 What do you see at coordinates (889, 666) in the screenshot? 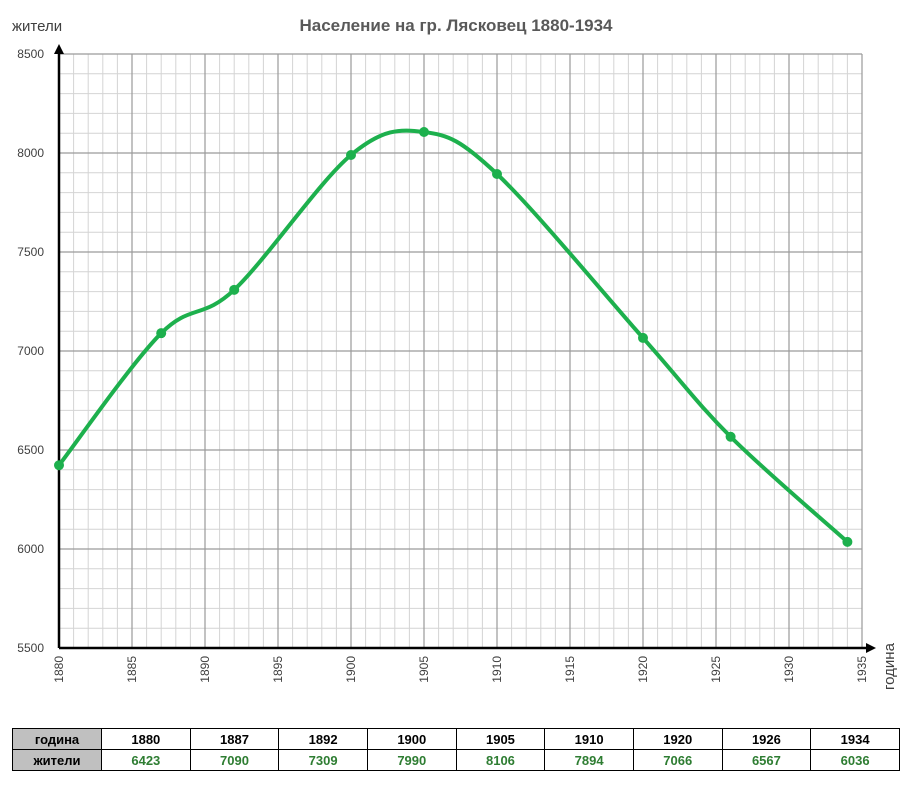
I see `x-axis-label: година` at bounding box center [889, 666].